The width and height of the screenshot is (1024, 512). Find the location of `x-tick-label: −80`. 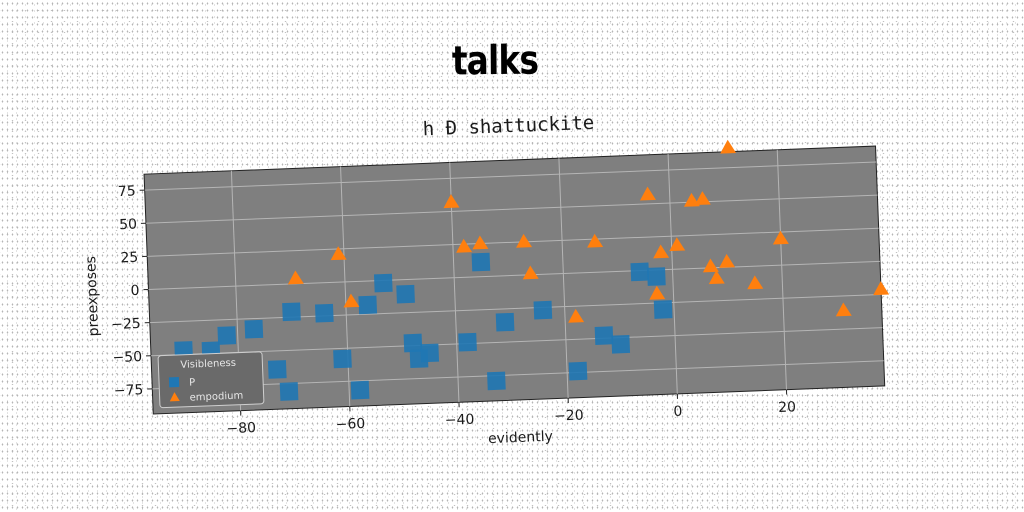

x-tick-label: −80 is located at coordinates (241, 428).